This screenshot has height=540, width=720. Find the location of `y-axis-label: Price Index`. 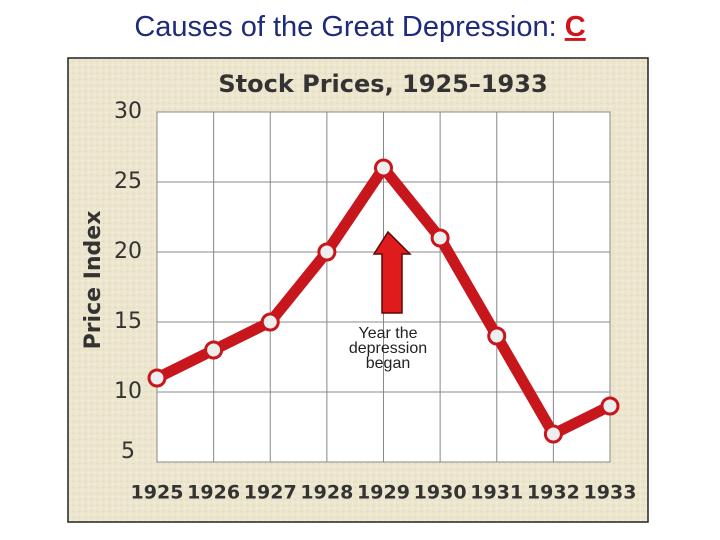

y-axis-label: Price Index is located at coordinates (93, 280).